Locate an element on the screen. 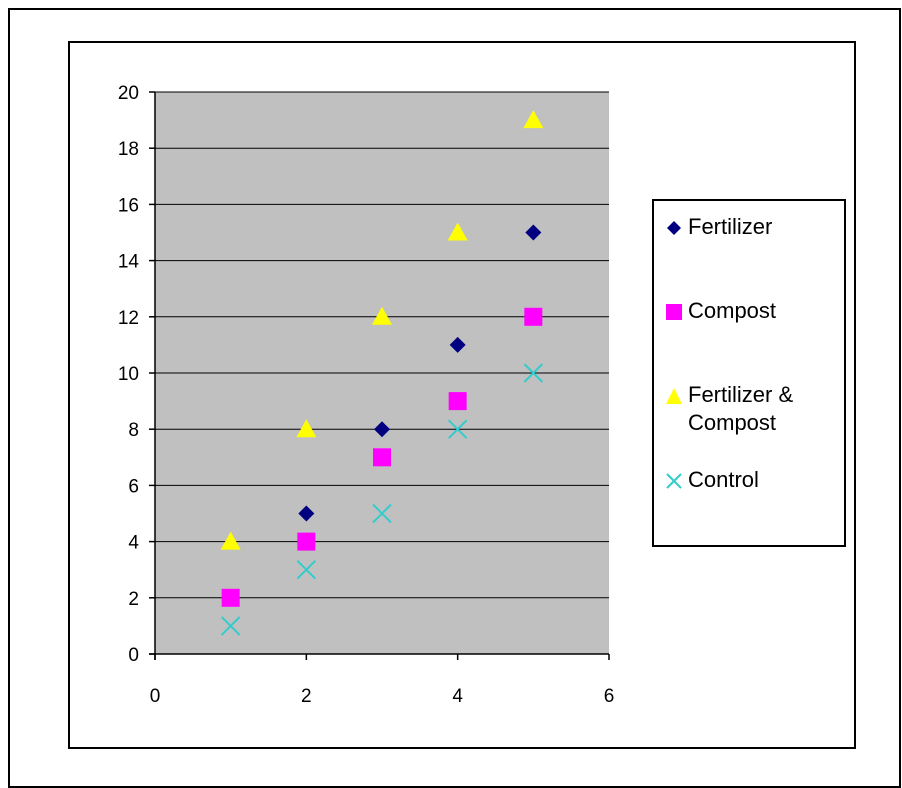 Image resolution: width=902 pixels, height=788 pixels. y-tick-label: 16 is located at coordinates (128, 205).